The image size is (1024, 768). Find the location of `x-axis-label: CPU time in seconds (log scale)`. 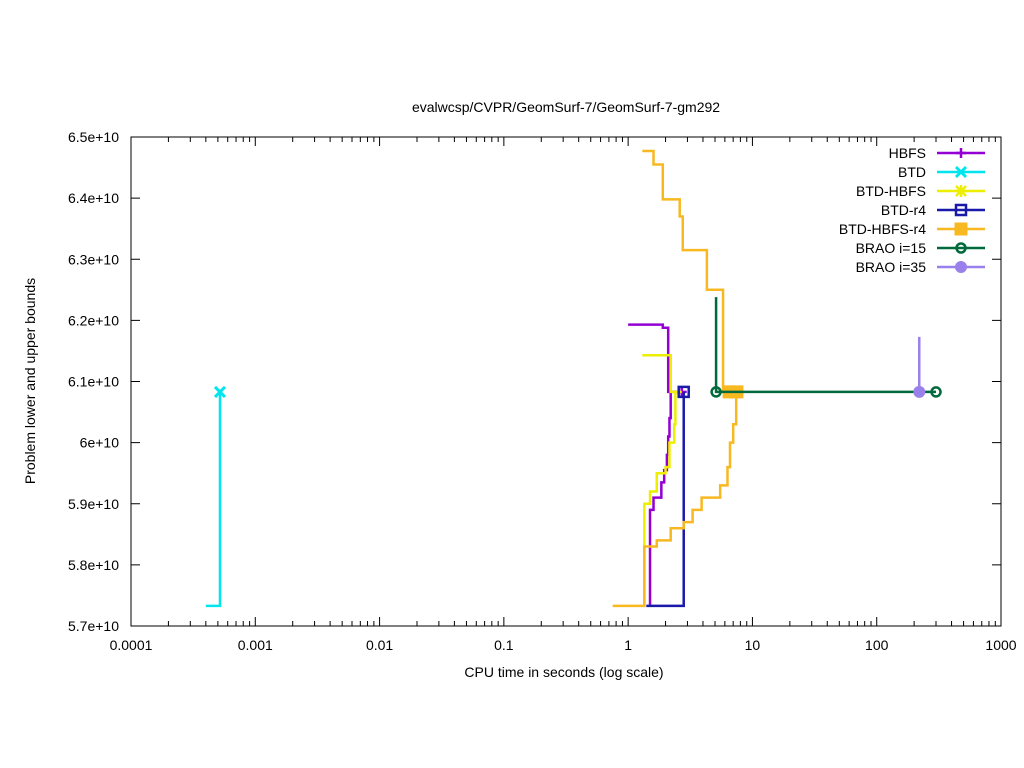

x-axis-label: CPU time in seconds (log scale) is located at coordinates (563, 672).